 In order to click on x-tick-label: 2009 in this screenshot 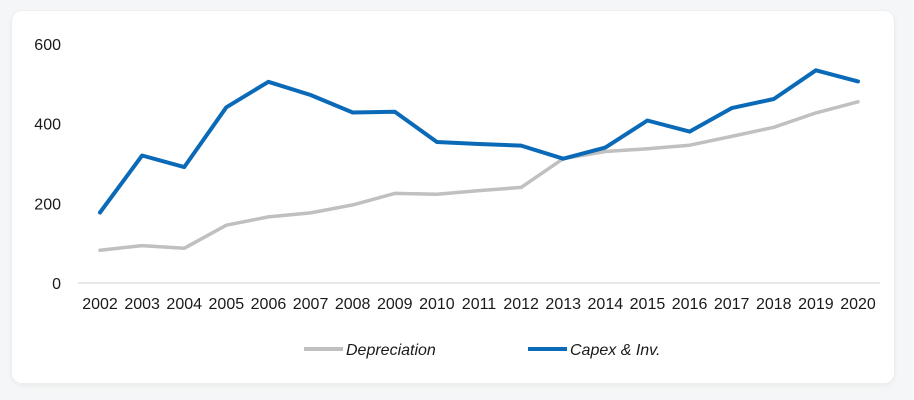, I will do `click(395, 304)`.